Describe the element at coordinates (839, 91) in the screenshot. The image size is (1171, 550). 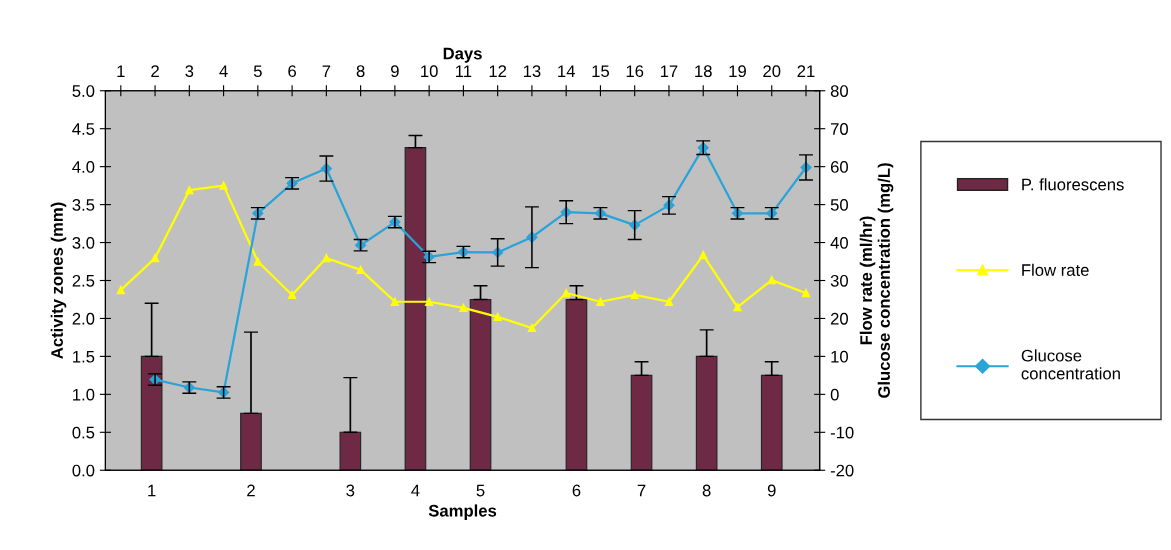
I see `y2-tick-label: 80` at that location.